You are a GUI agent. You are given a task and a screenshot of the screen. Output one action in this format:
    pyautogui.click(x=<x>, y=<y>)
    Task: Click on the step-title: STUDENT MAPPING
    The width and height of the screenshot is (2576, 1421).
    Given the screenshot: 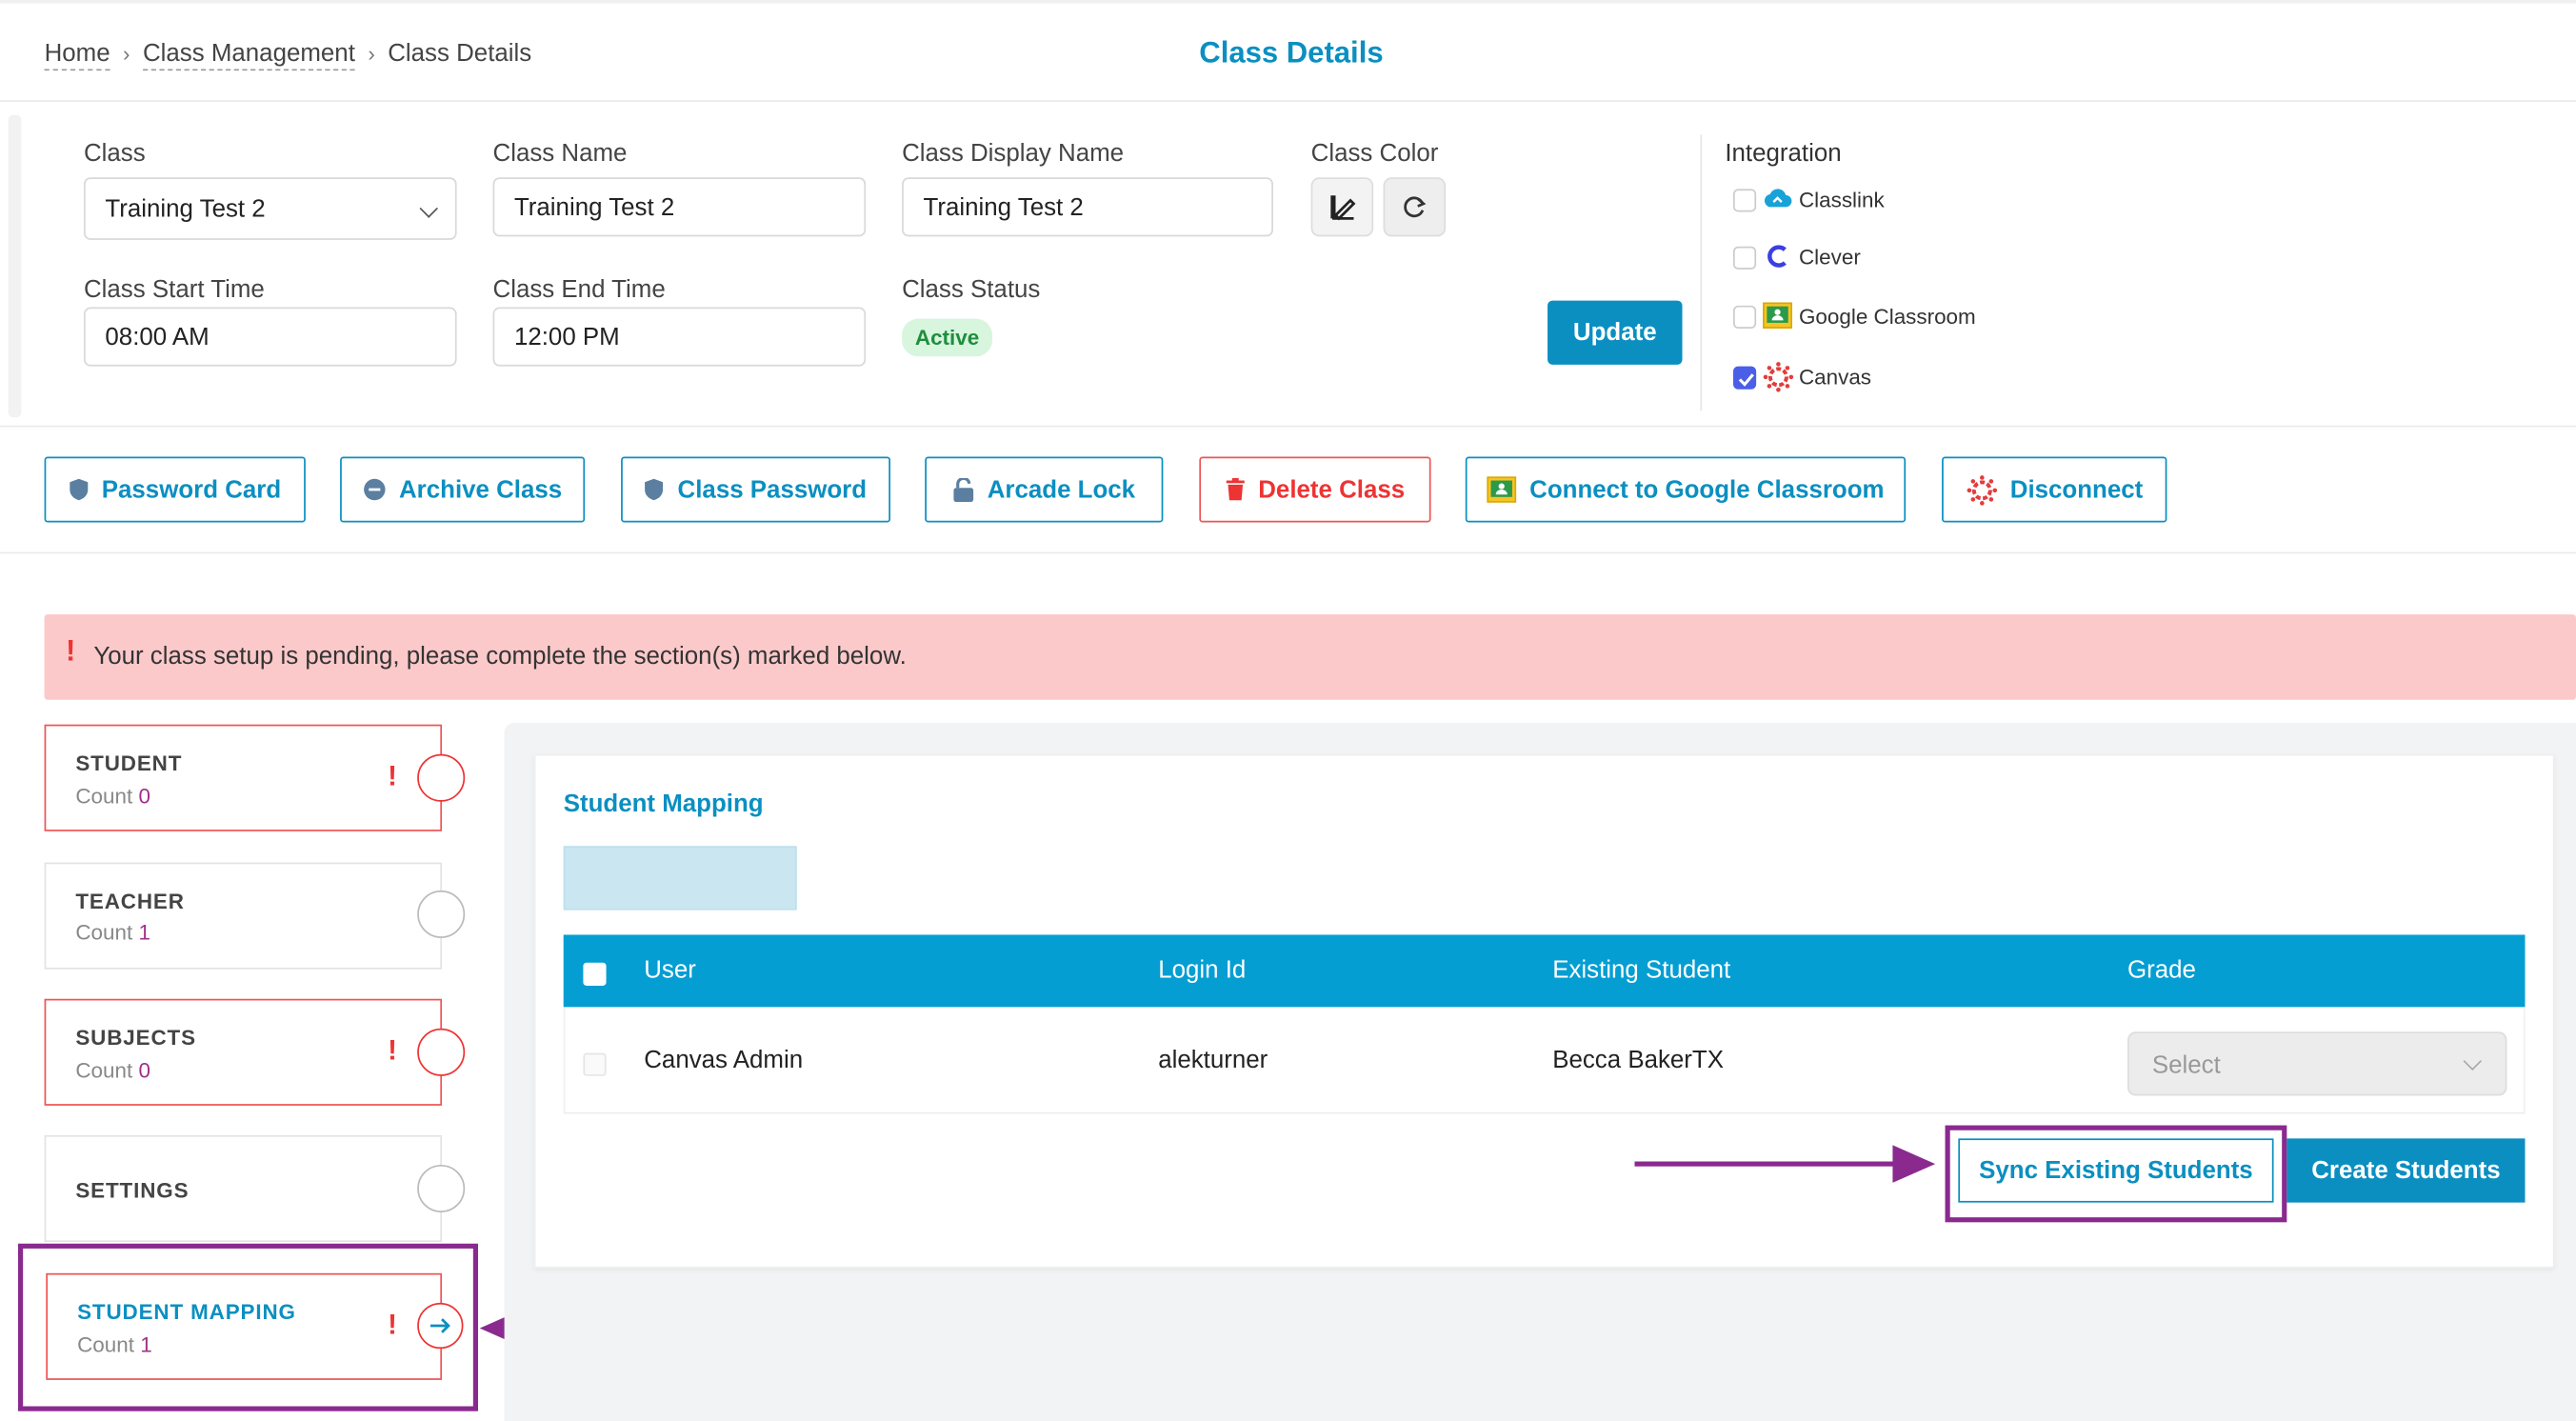 What is the action you would take?
    pyautogui.click(x=186, y=1312)
    